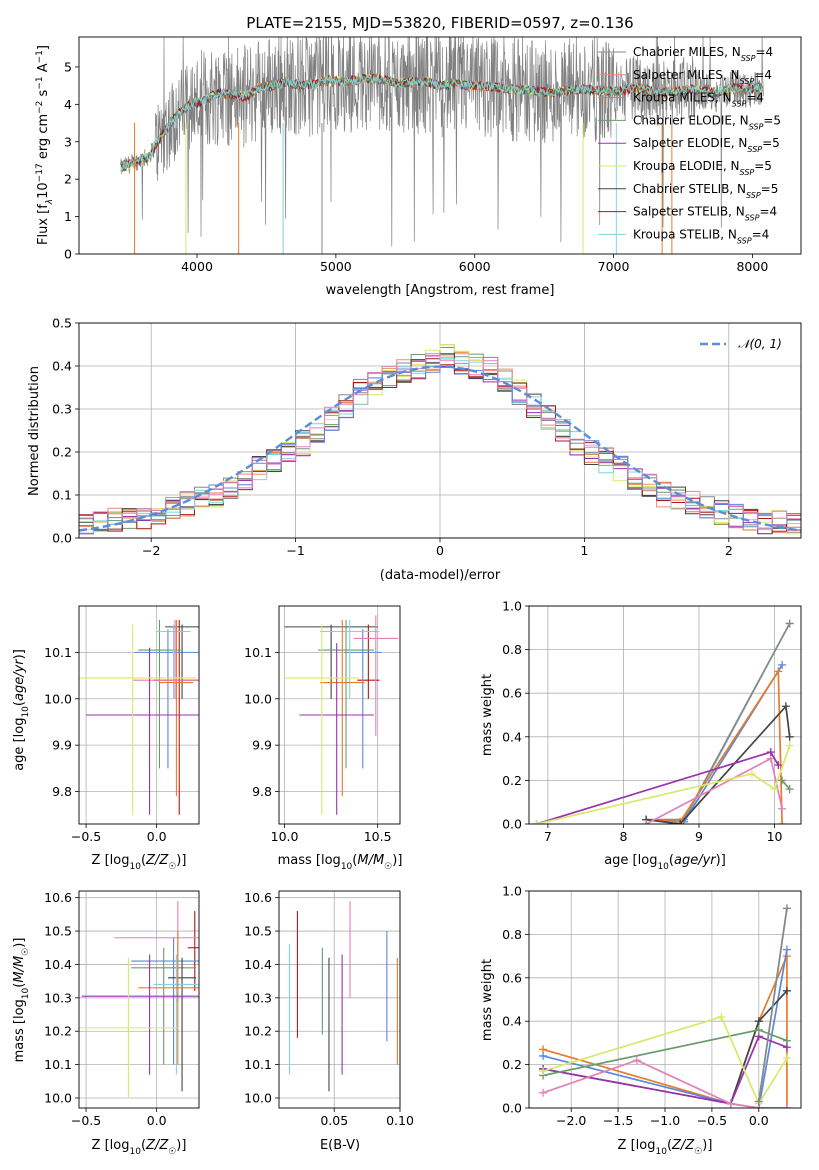 The height and width of the screenshot is (1170, 819). I want to click on x-axis-label: E(B-V), so click(340, 1145).